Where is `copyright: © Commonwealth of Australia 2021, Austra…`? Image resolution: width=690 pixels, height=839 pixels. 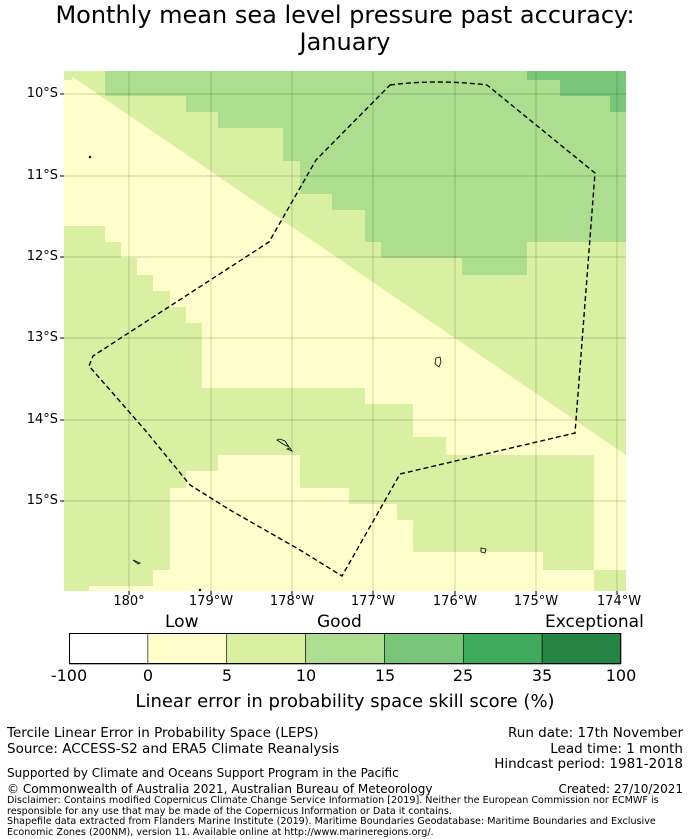 copyright: © Commonwealth of Australia 2021, Austra… is located at coordinates (220, 789).